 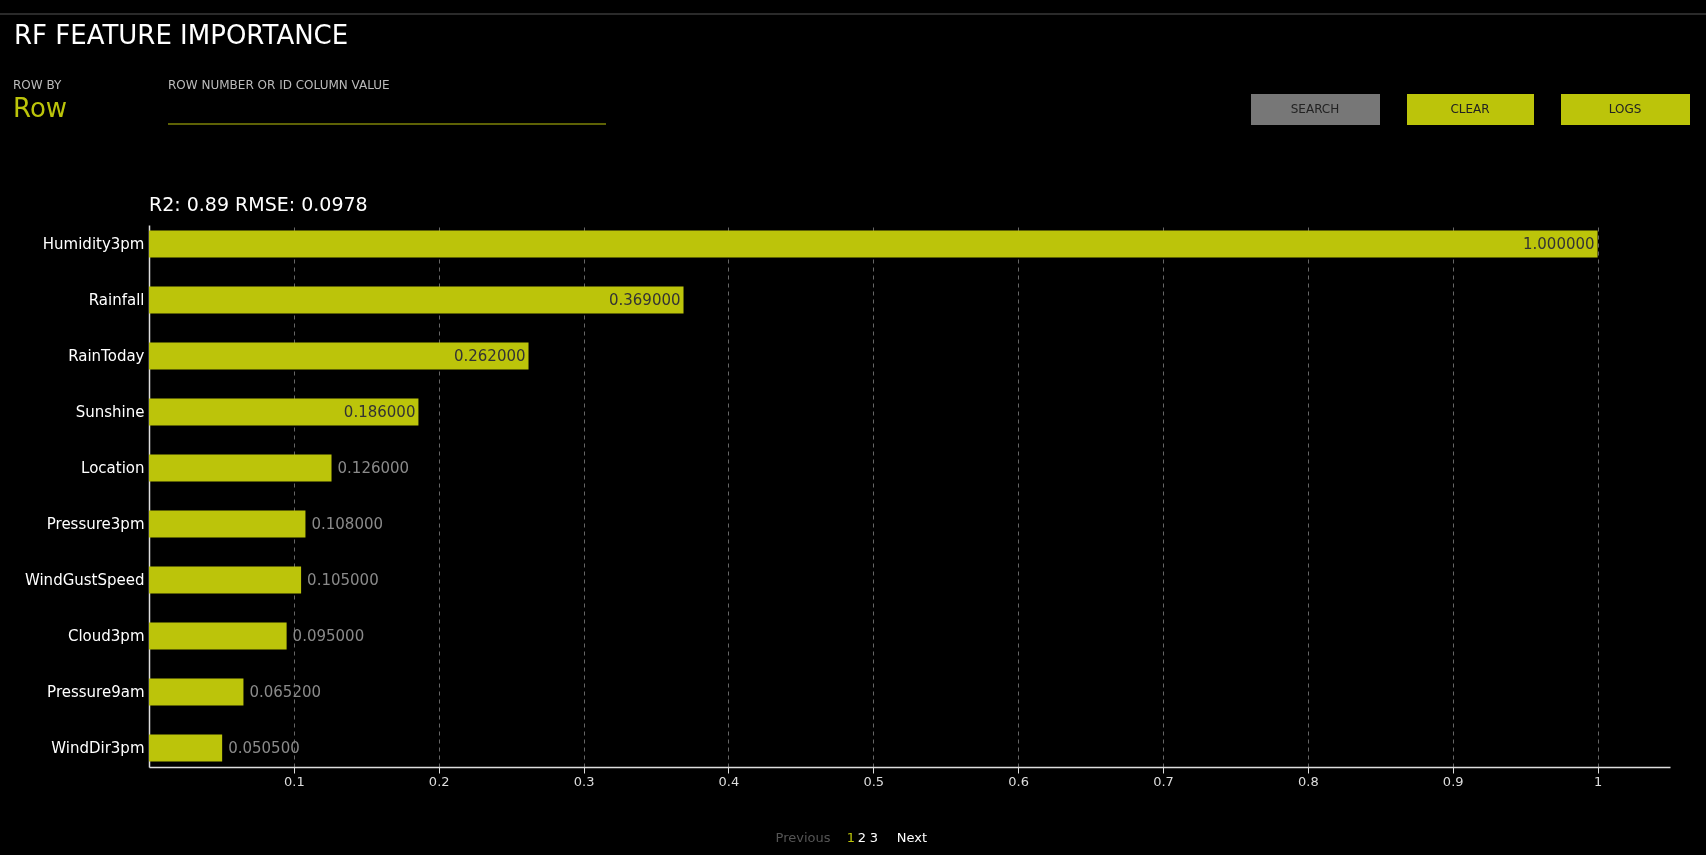 I want to click on x-tick-label: 0.3, so click(x=584, y=781).